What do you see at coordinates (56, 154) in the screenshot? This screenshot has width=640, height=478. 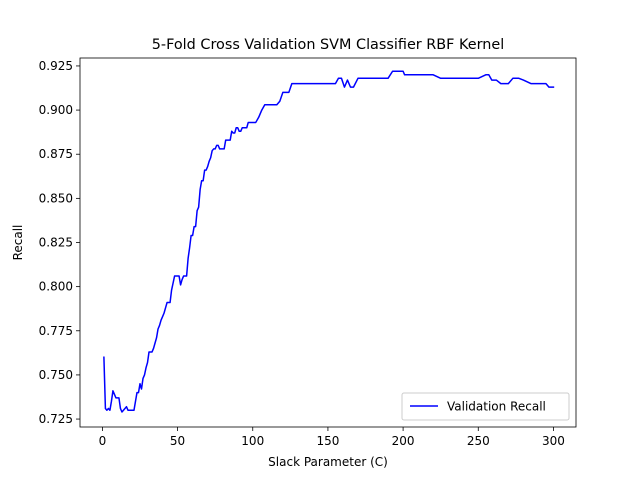 I see `y-tick-label: 0.875` at bounding box center [56, 154].